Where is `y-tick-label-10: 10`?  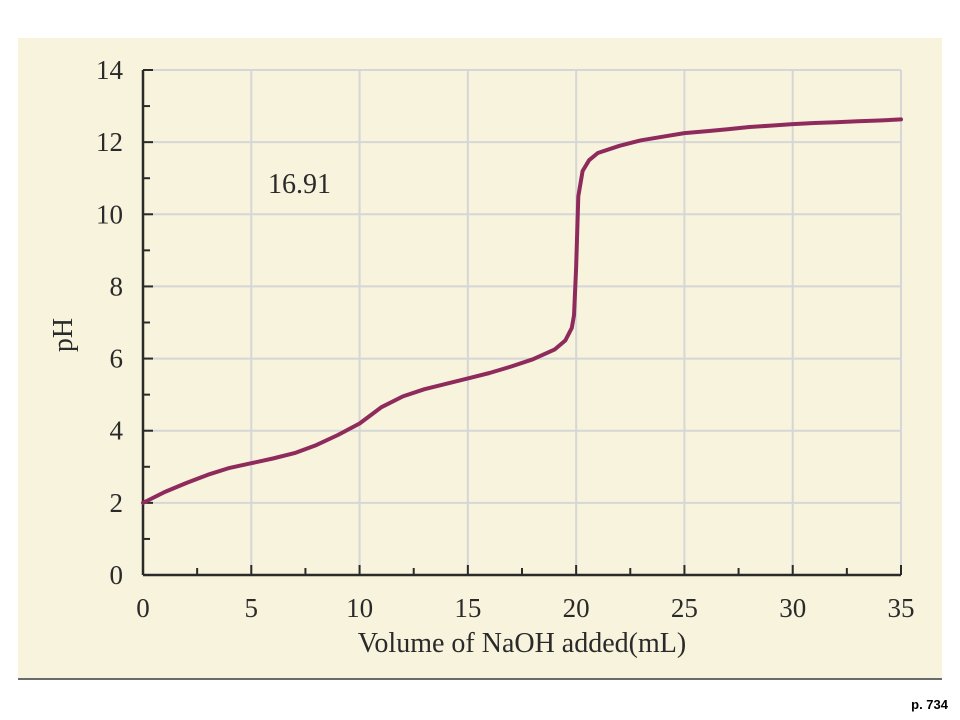
y-tick-label-10: 10 is located at coordinates (109, 214).